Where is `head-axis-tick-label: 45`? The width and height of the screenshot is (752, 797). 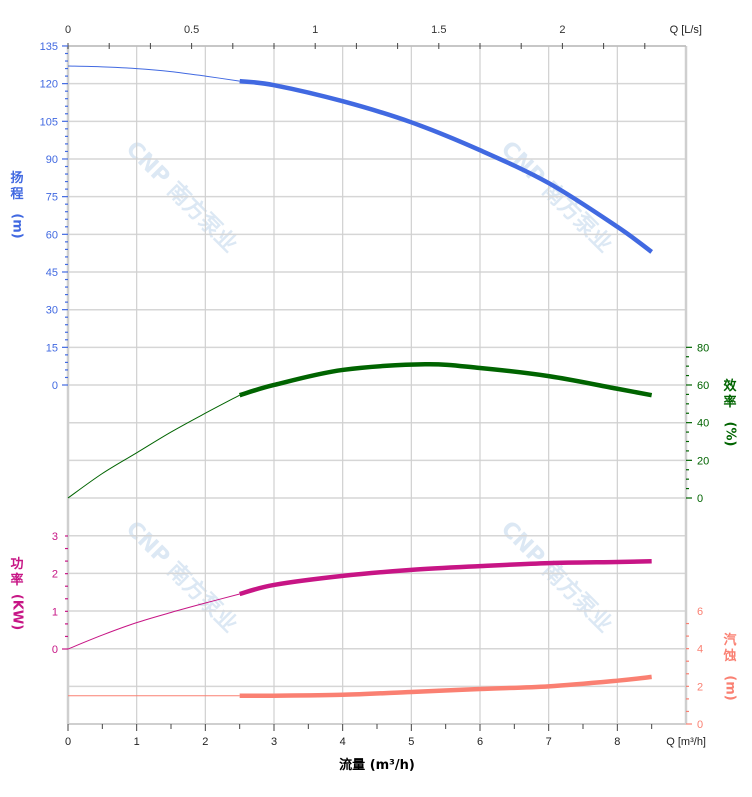 head-axis-tick-label: 45 is located at coordinates (52, 273).